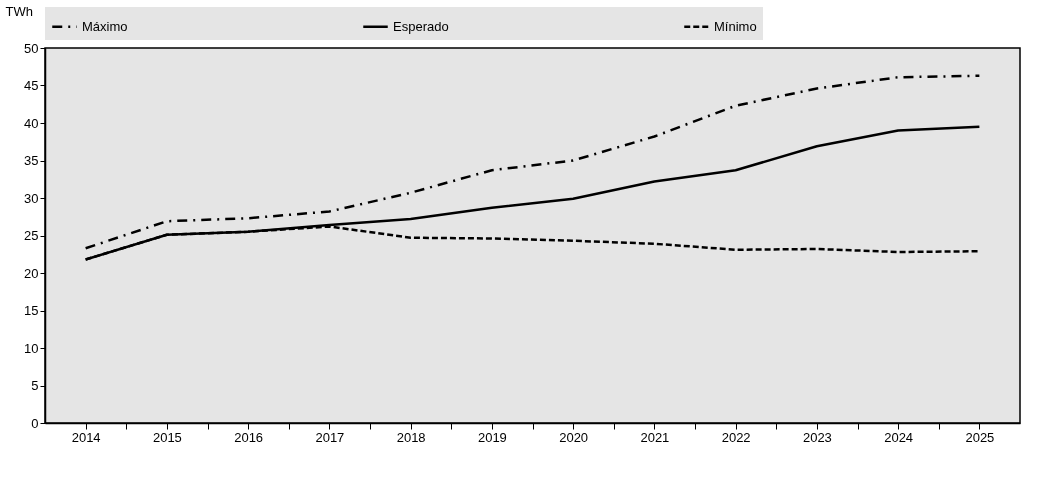  Describe the element at coordinates (35, 423) in the screenshot. I see `y-tick-label: 0` at that location.